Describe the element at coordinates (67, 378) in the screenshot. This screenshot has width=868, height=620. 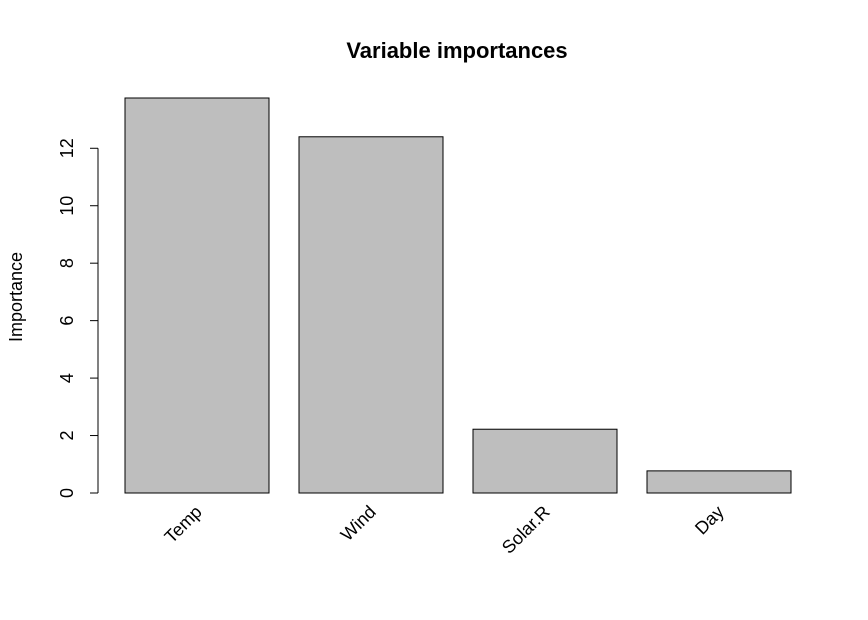
I see `y-tick-label: 4` at that location.